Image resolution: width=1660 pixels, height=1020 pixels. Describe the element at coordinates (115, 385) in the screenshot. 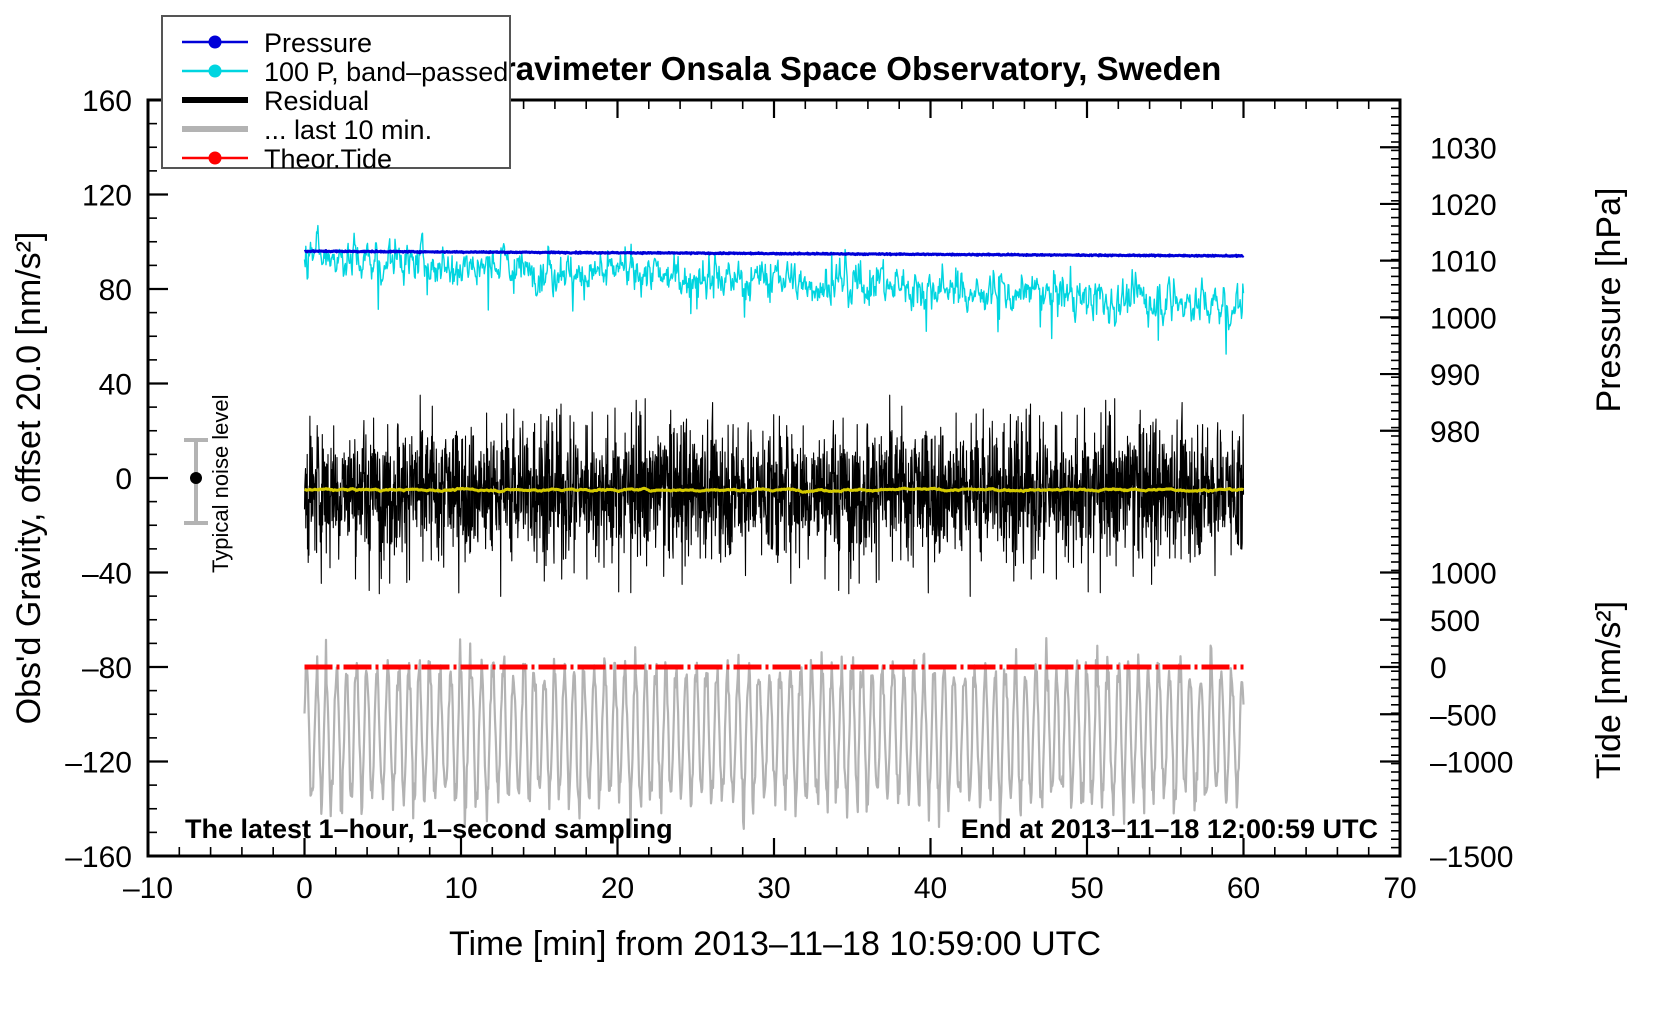

I see `y-tick-label: 40` at that location.